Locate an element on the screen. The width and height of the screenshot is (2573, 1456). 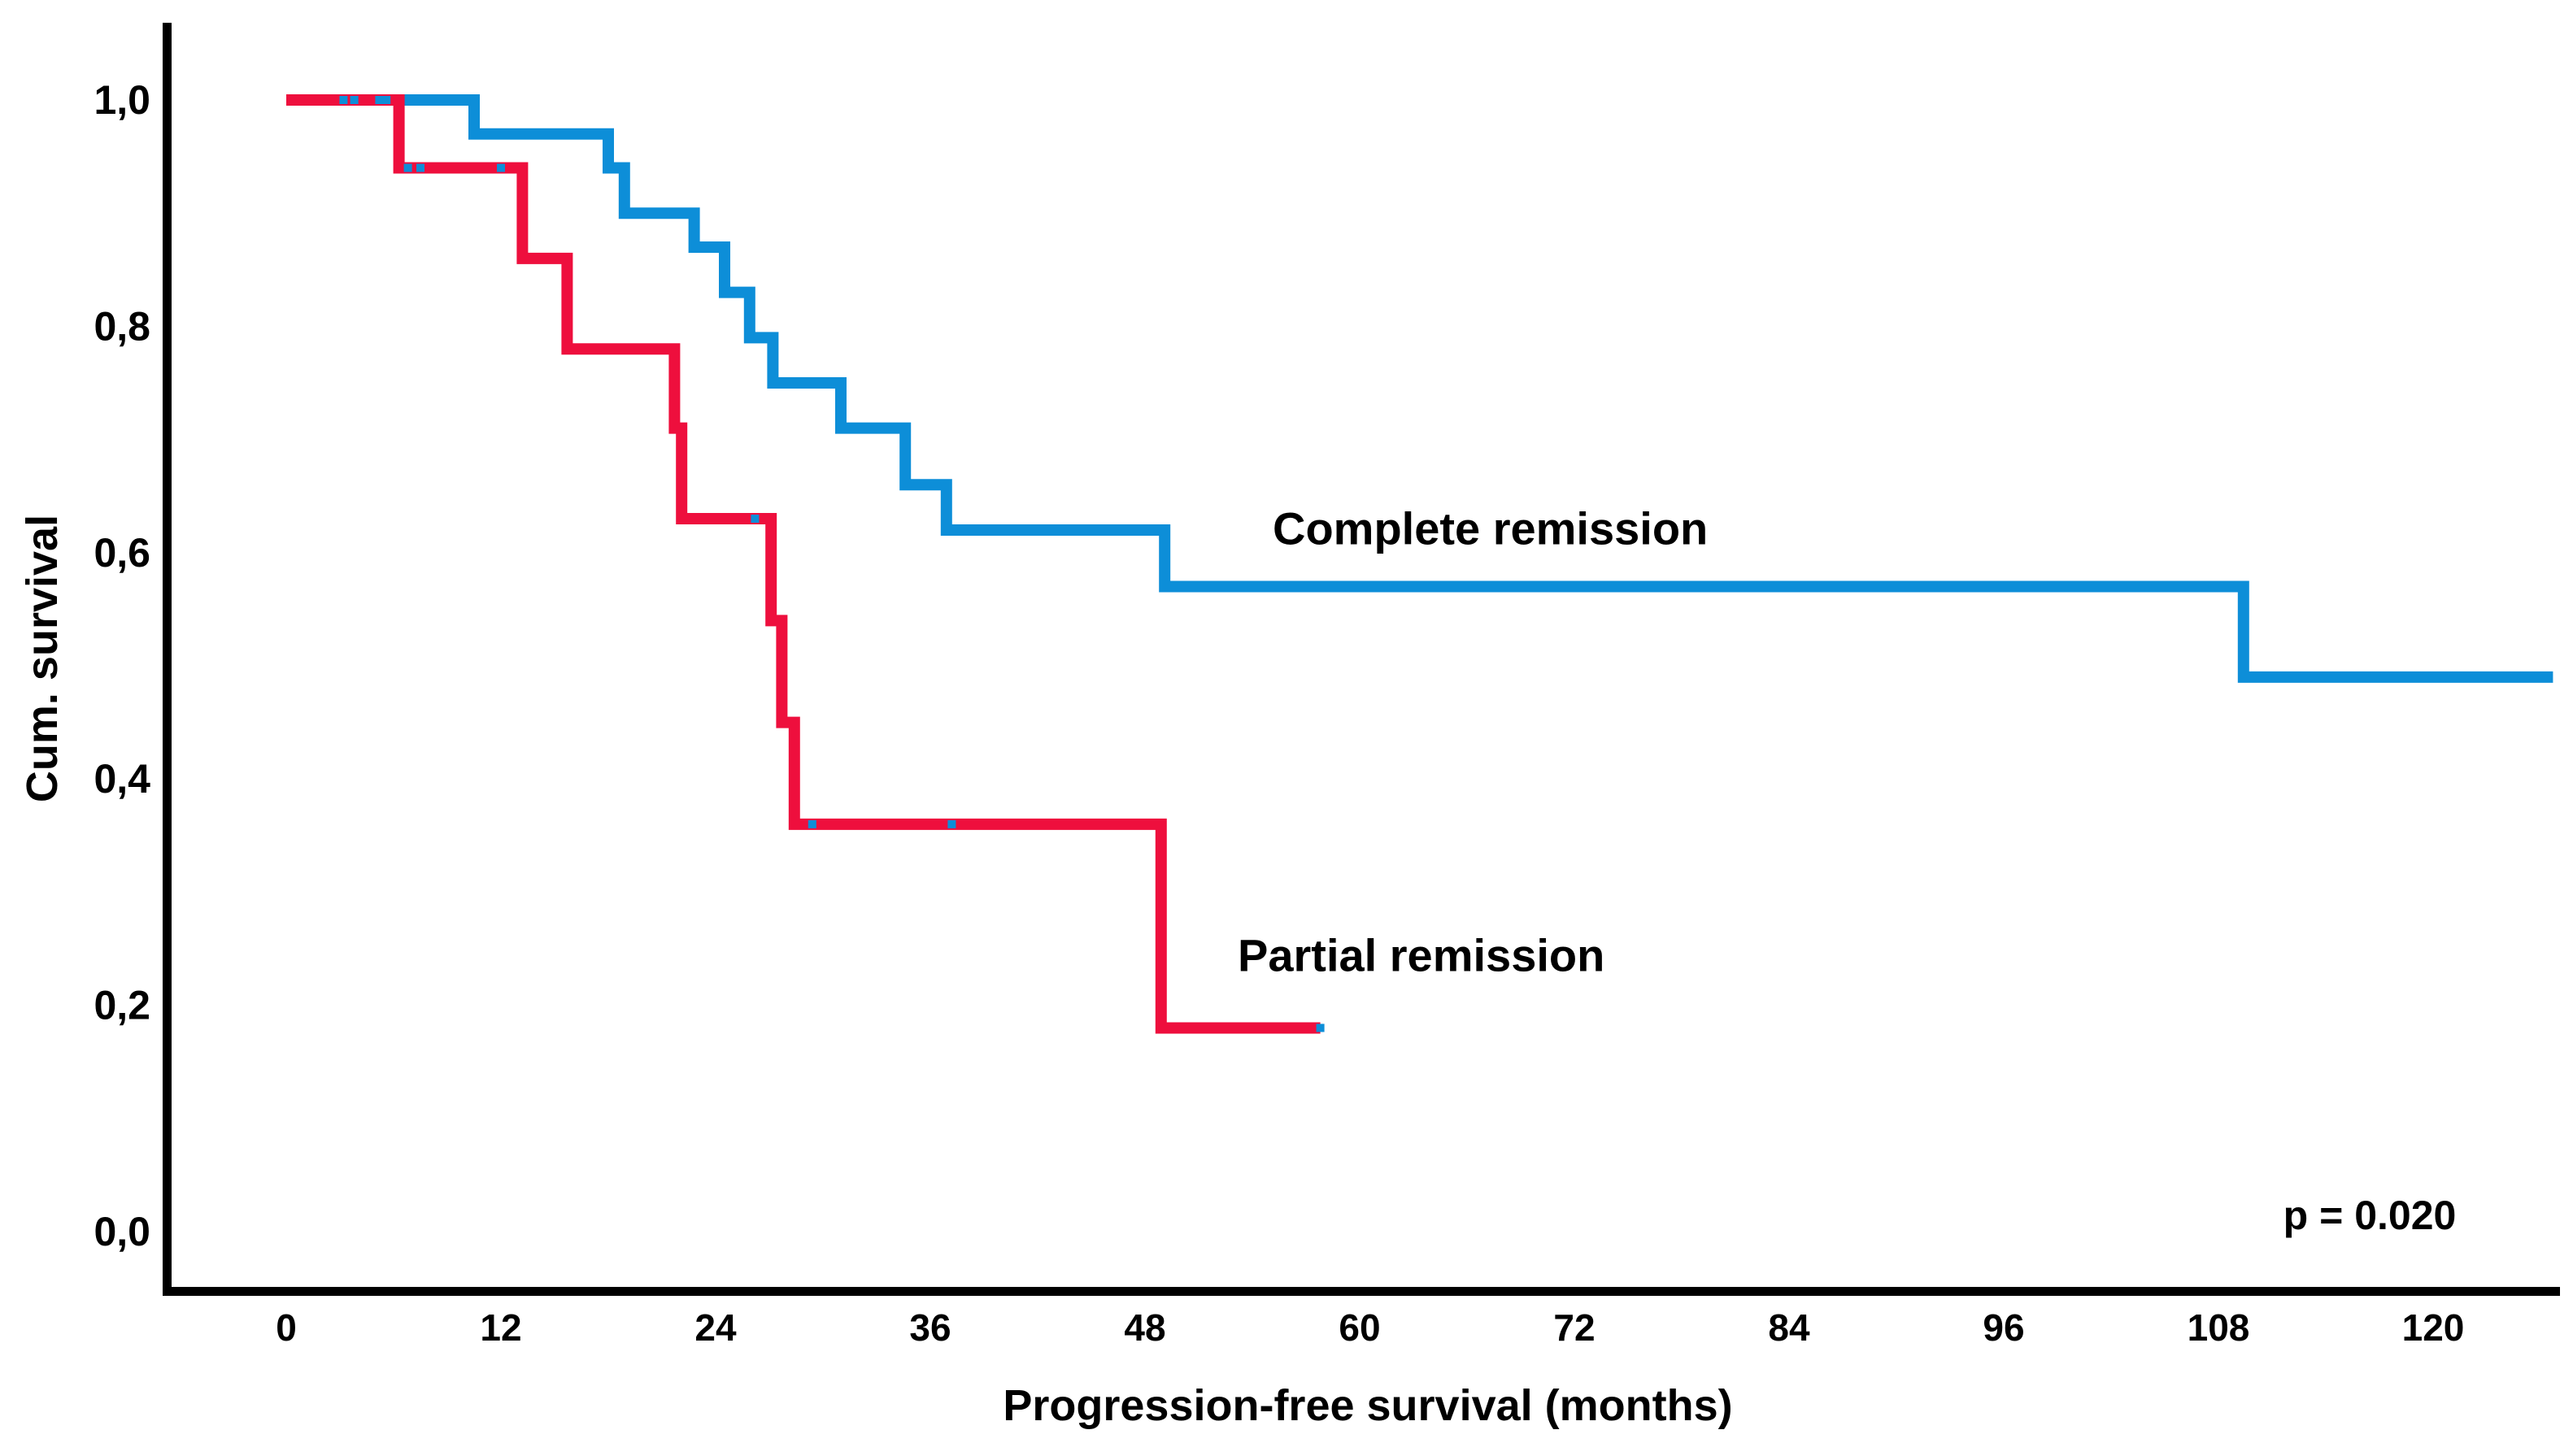
x-tick-label: 108 is located at coordinates (2219, 1328).